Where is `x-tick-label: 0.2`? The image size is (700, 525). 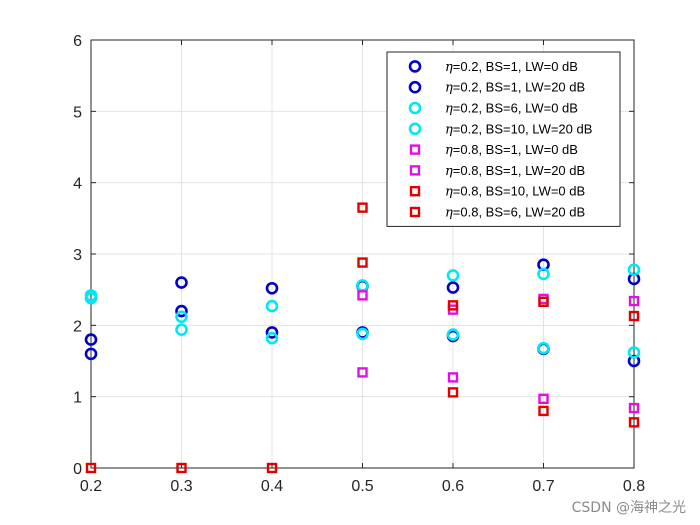
x-tick-label: 0.2 is located at coordinates (91, 486).